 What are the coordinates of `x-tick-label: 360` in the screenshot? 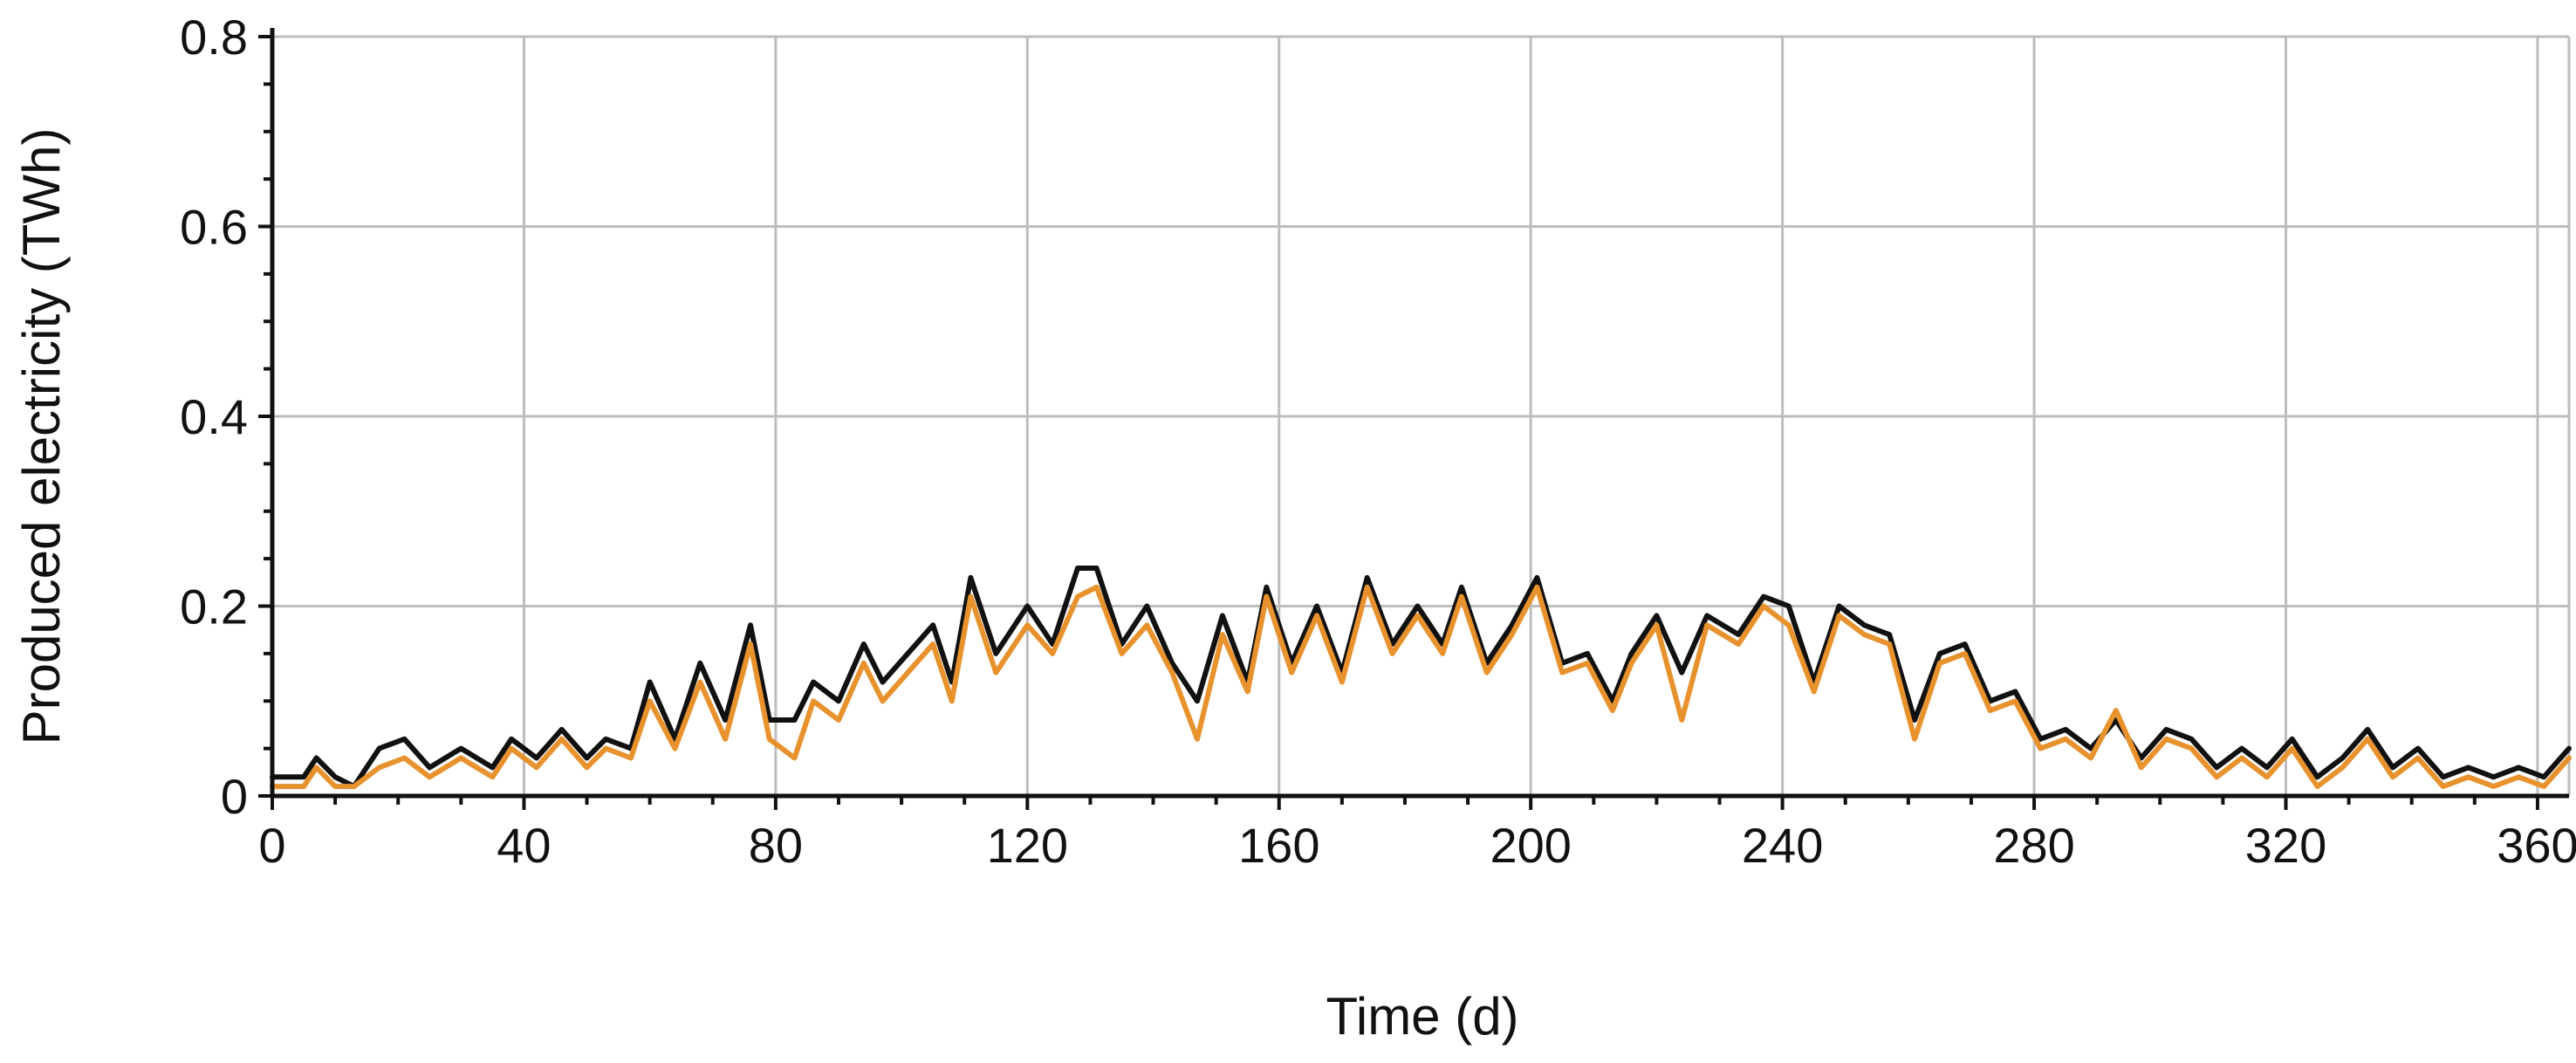 It's located at (2537, 845).